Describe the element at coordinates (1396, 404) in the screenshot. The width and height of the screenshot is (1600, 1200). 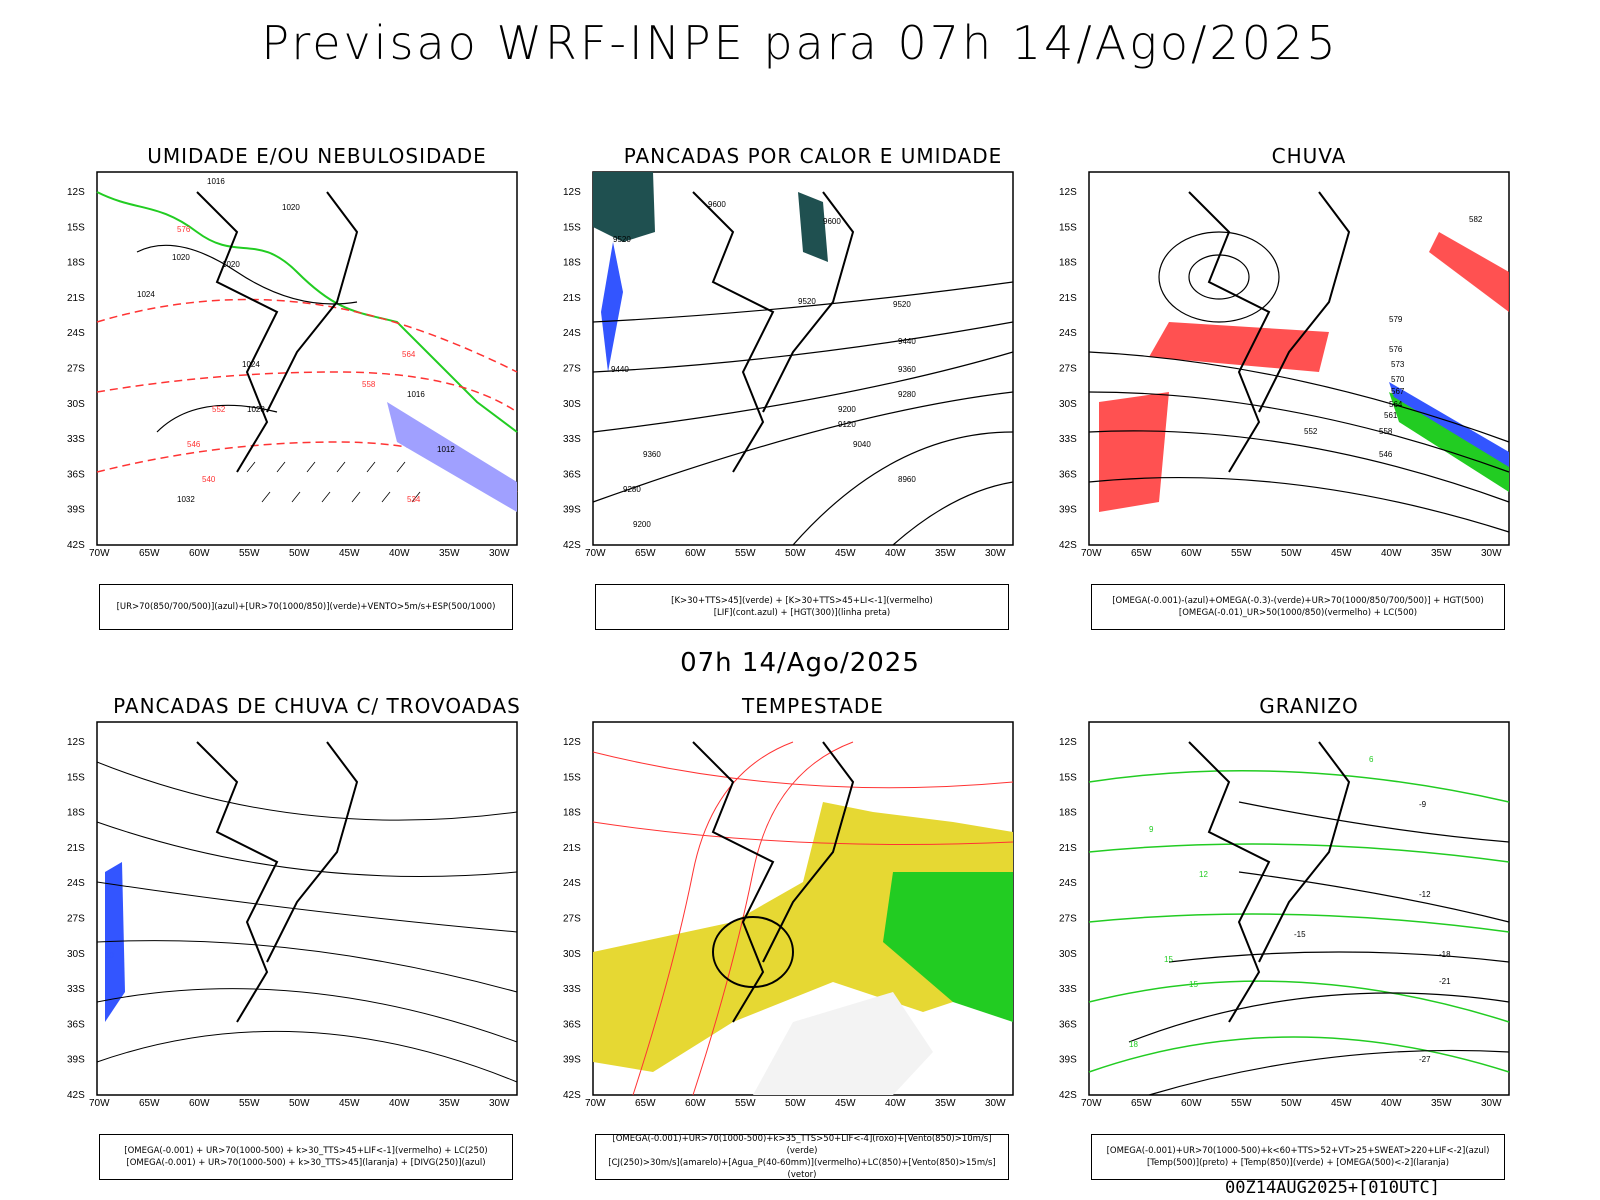
I see `contour-label: 564` at that location.